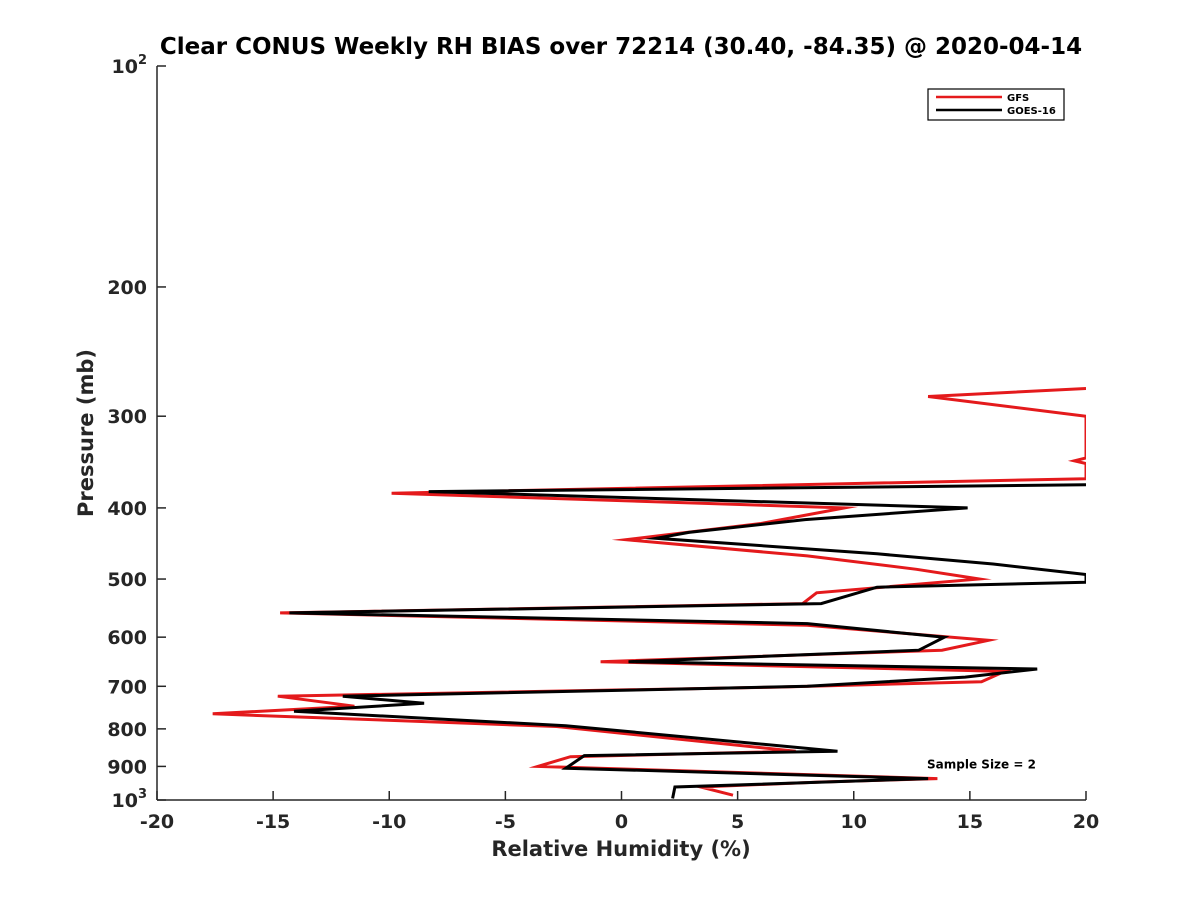  I want to click on x-ticks: -20 -15 -10 -5 0 5 10 15 20, so click(619, 812).